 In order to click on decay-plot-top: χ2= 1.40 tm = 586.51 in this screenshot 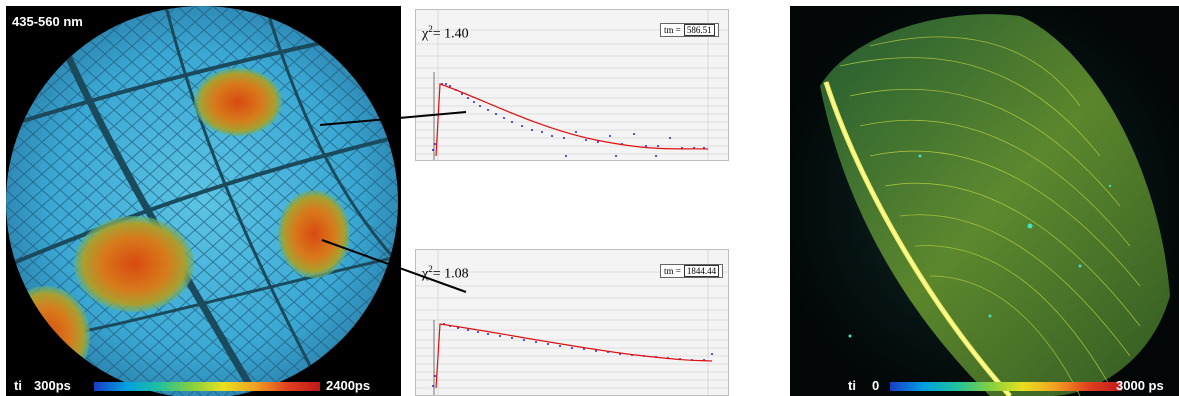, I will do `click(572, 85)`.